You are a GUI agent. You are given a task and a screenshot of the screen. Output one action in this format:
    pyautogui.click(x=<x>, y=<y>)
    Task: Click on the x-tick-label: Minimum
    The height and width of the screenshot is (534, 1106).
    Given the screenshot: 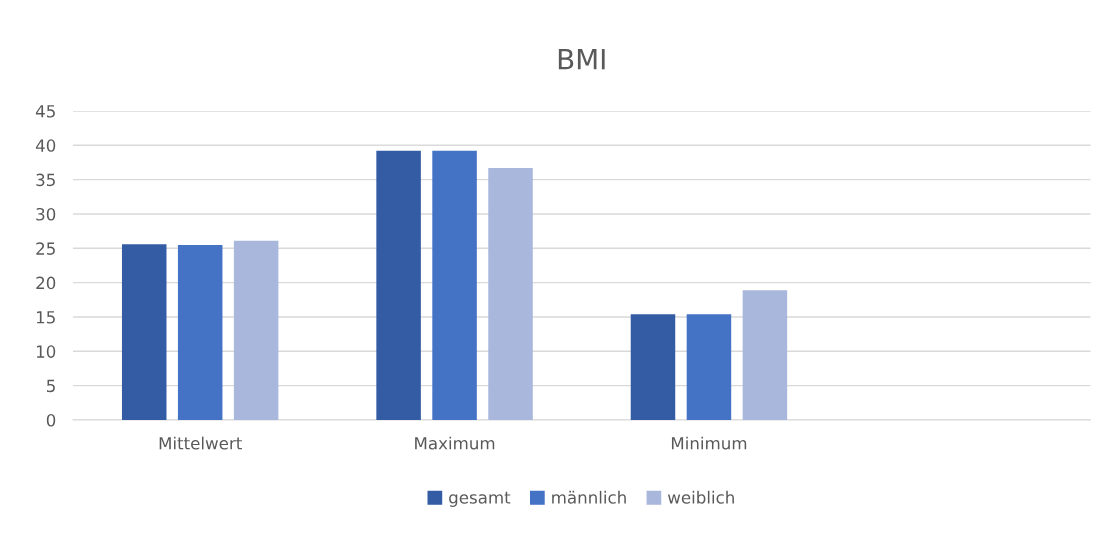 What is the action you would take?
    pyautogui.click(x=709, y=443)
    